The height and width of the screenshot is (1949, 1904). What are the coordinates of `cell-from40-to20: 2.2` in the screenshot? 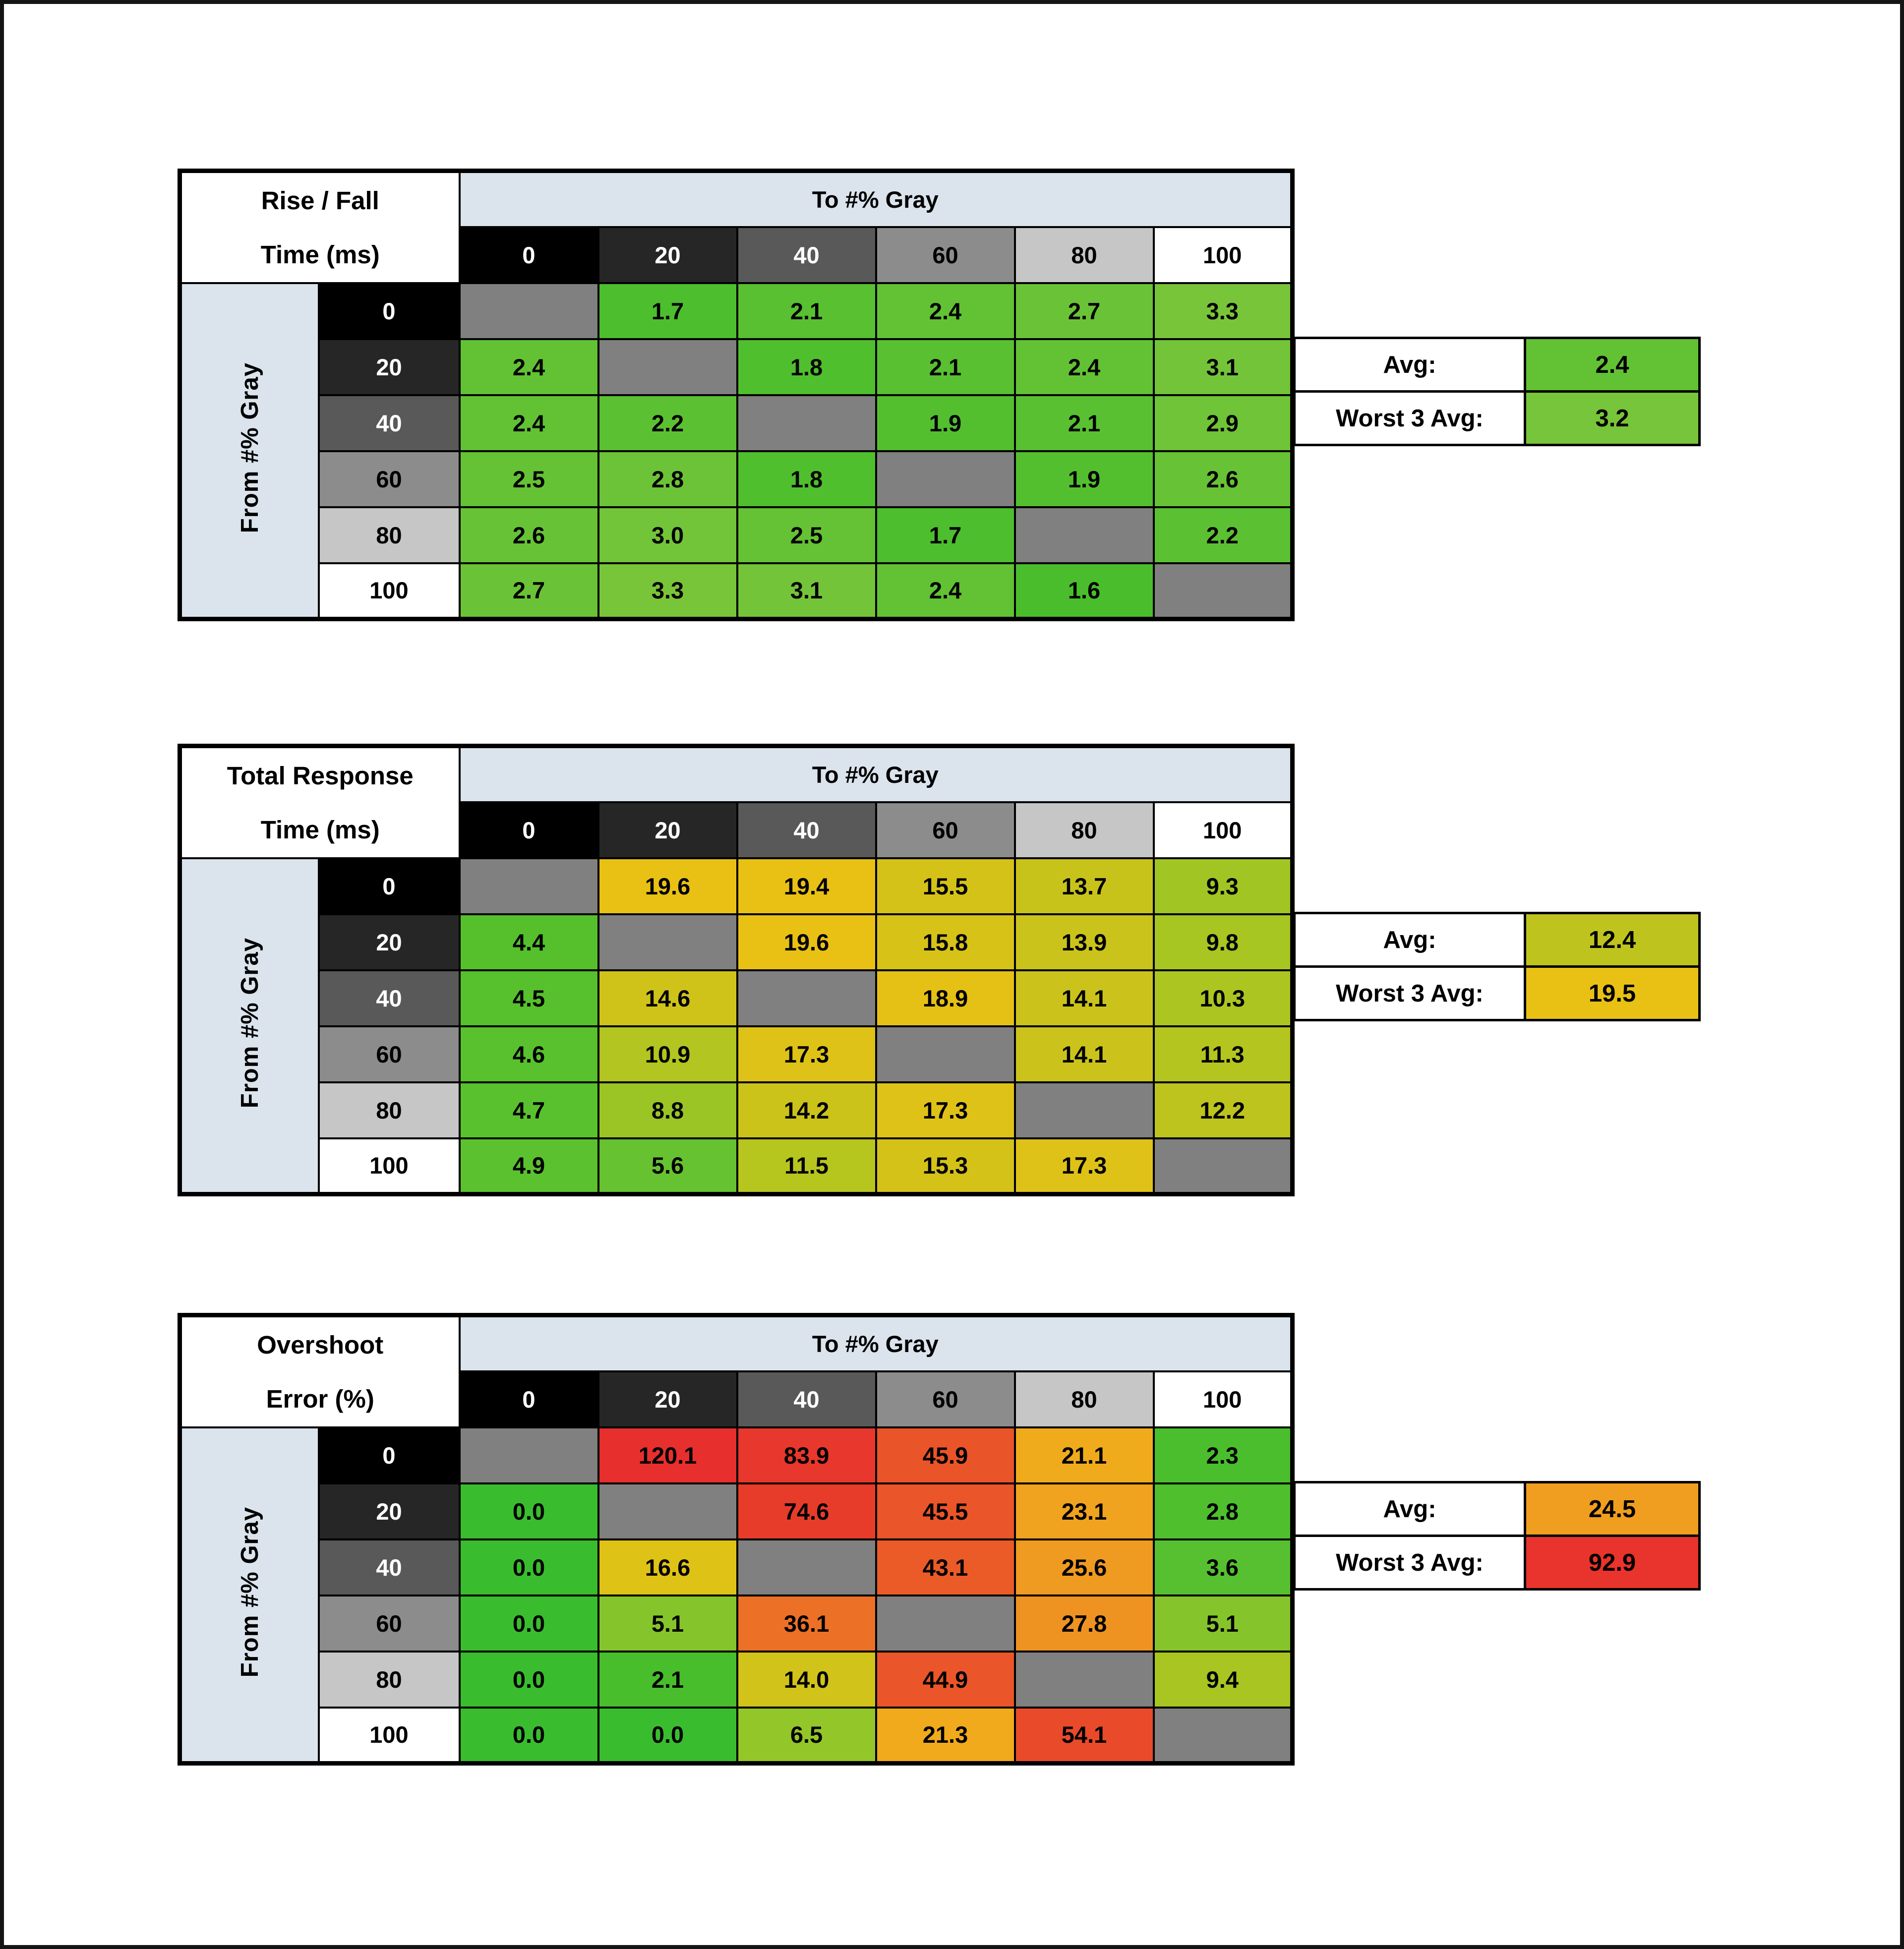 It's located at (667, 423).